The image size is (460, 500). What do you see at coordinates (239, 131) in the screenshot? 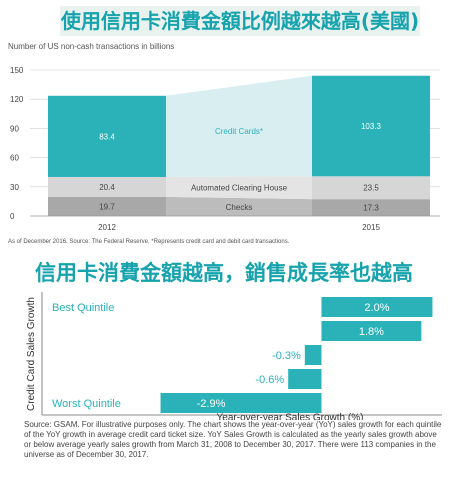
I see `series-label-credit-cards-: Credit Cards*` at bounding box center [239, 131].